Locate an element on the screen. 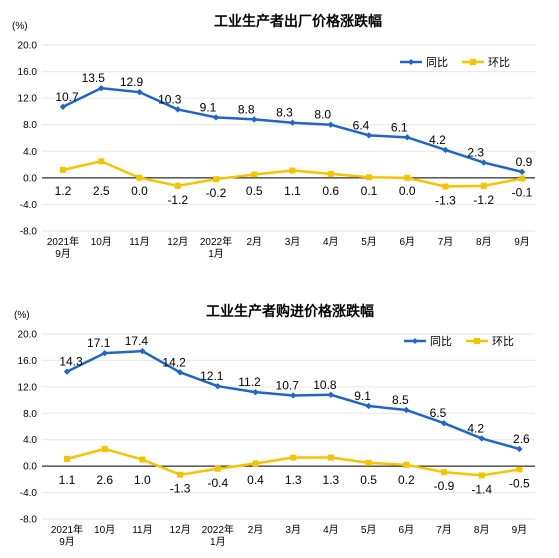 Image resolution: width=559 pixels, height=558 pixels. x-tick-label: 5月 is located at coordinates (369, 242).